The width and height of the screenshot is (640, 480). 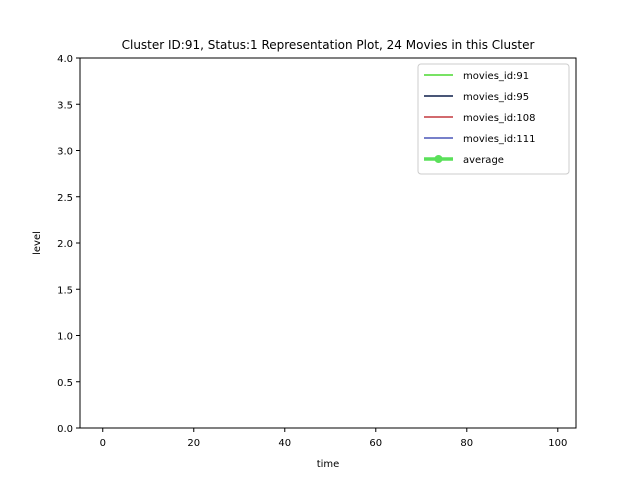 What do you see at coordinates (37, 243) in the screenshot?
I see `y-axis-label: level` at bounding box center [37, 243].